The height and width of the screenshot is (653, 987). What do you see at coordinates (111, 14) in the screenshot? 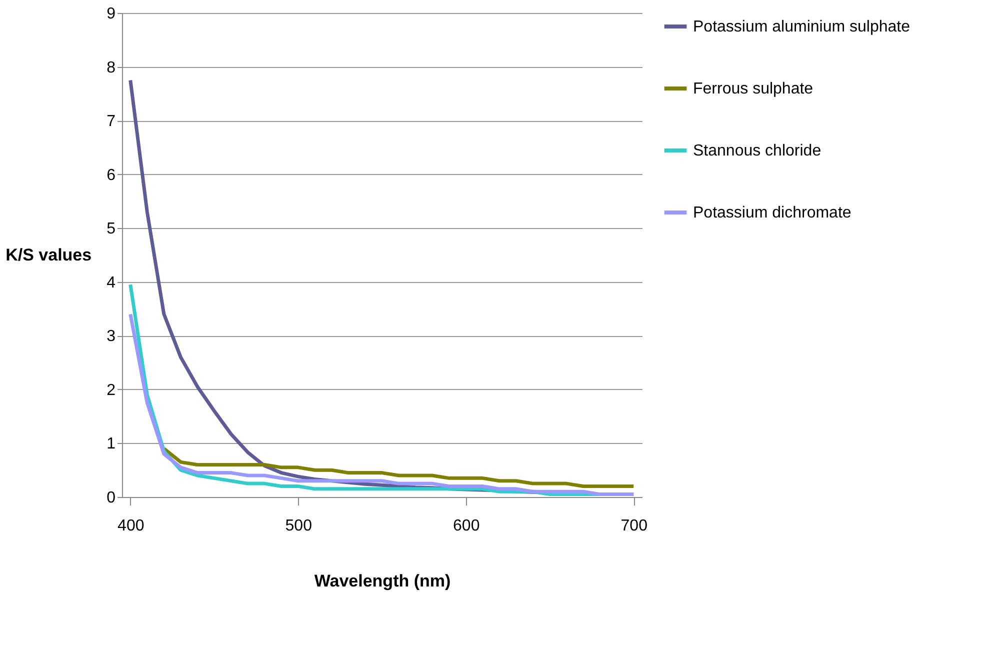
I see `y-tick-label: 9` at bounding box center [111, 14].